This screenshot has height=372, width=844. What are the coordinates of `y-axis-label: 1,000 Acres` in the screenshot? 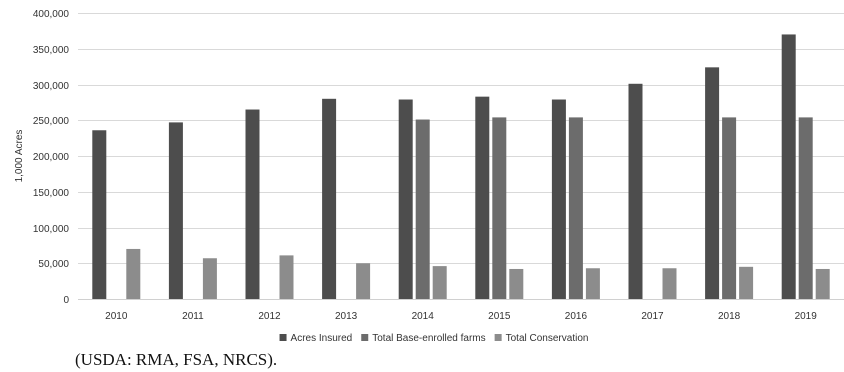 It's located at (19, 156).